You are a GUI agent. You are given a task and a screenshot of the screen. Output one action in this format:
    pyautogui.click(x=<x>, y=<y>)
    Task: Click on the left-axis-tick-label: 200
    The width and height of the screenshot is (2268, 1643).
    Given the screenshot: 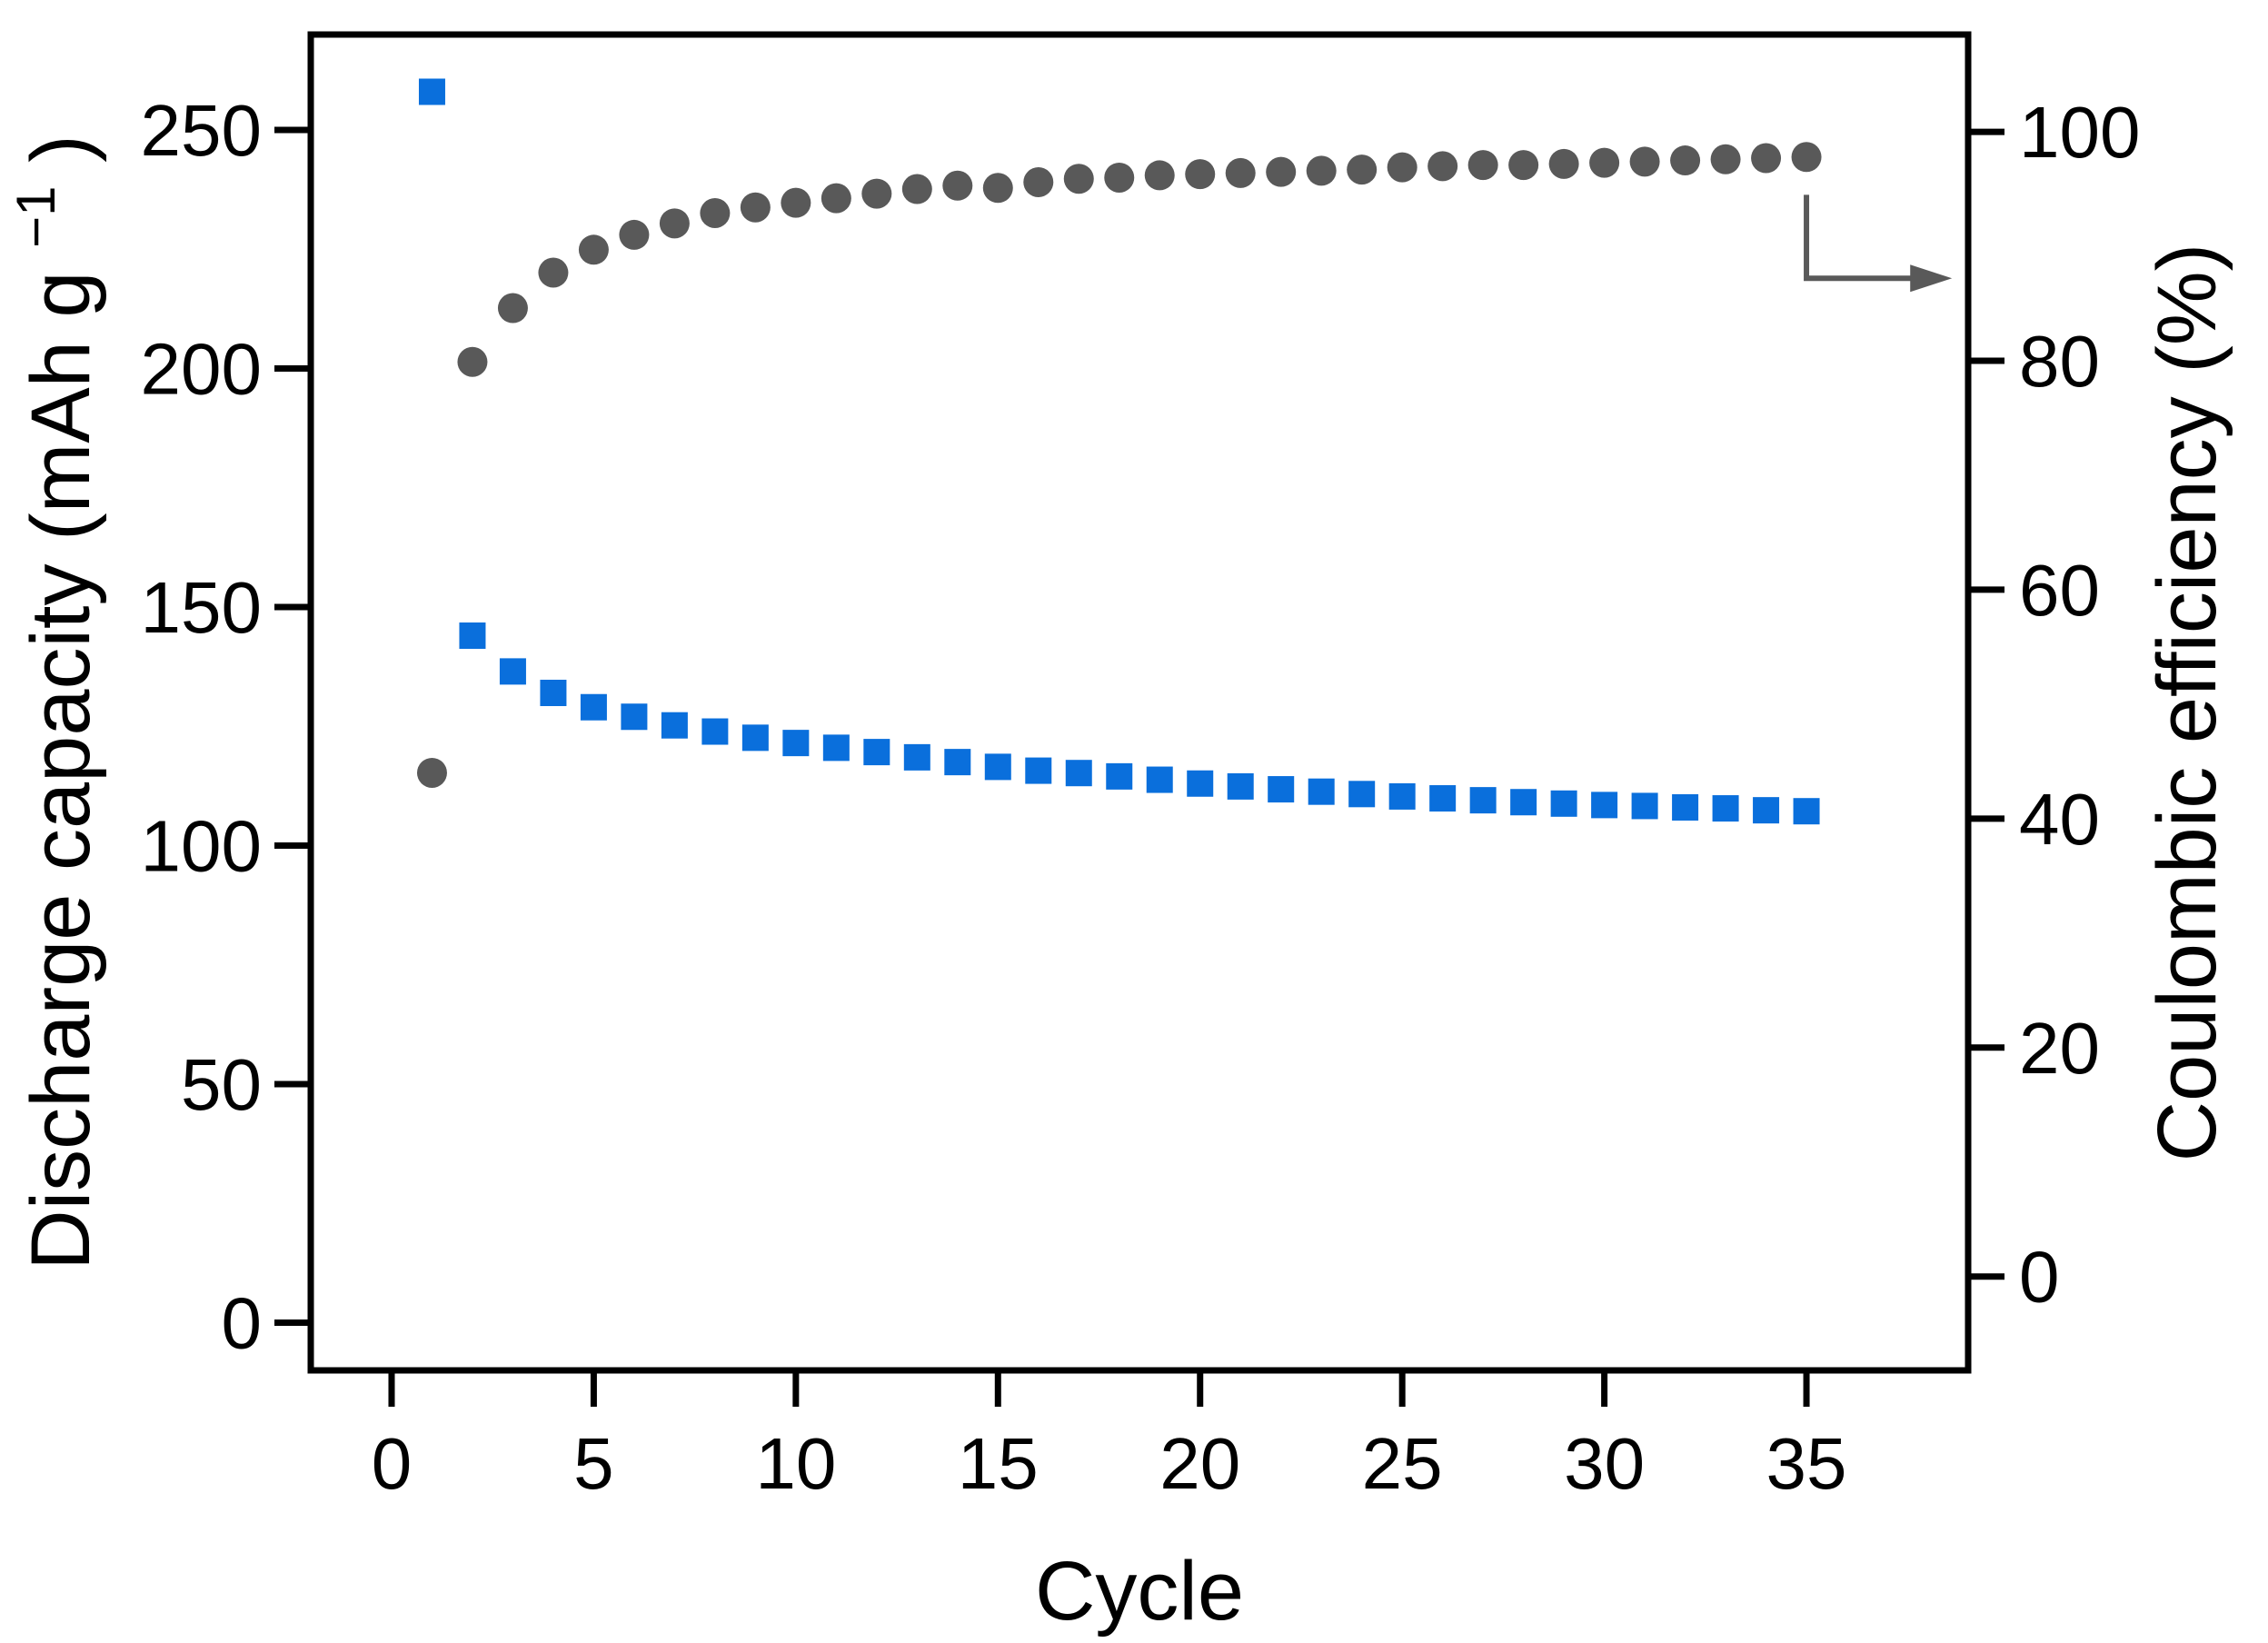 What is the action you would take?
    pyautogui.click(x=201, y=369)
    